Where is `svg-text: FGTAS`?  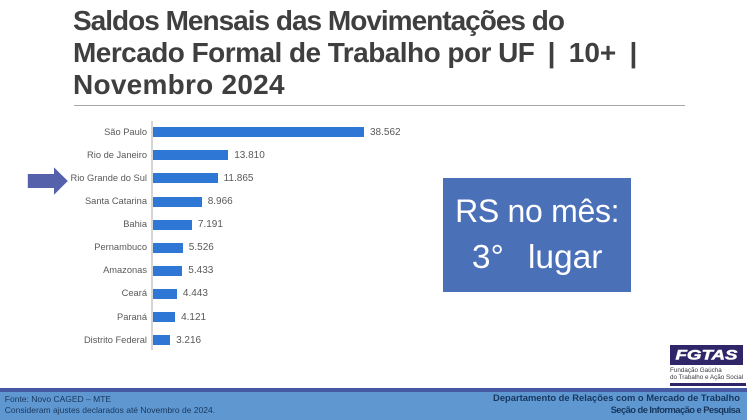
svg-text: FGTAS is located at coordinates (706, 355).